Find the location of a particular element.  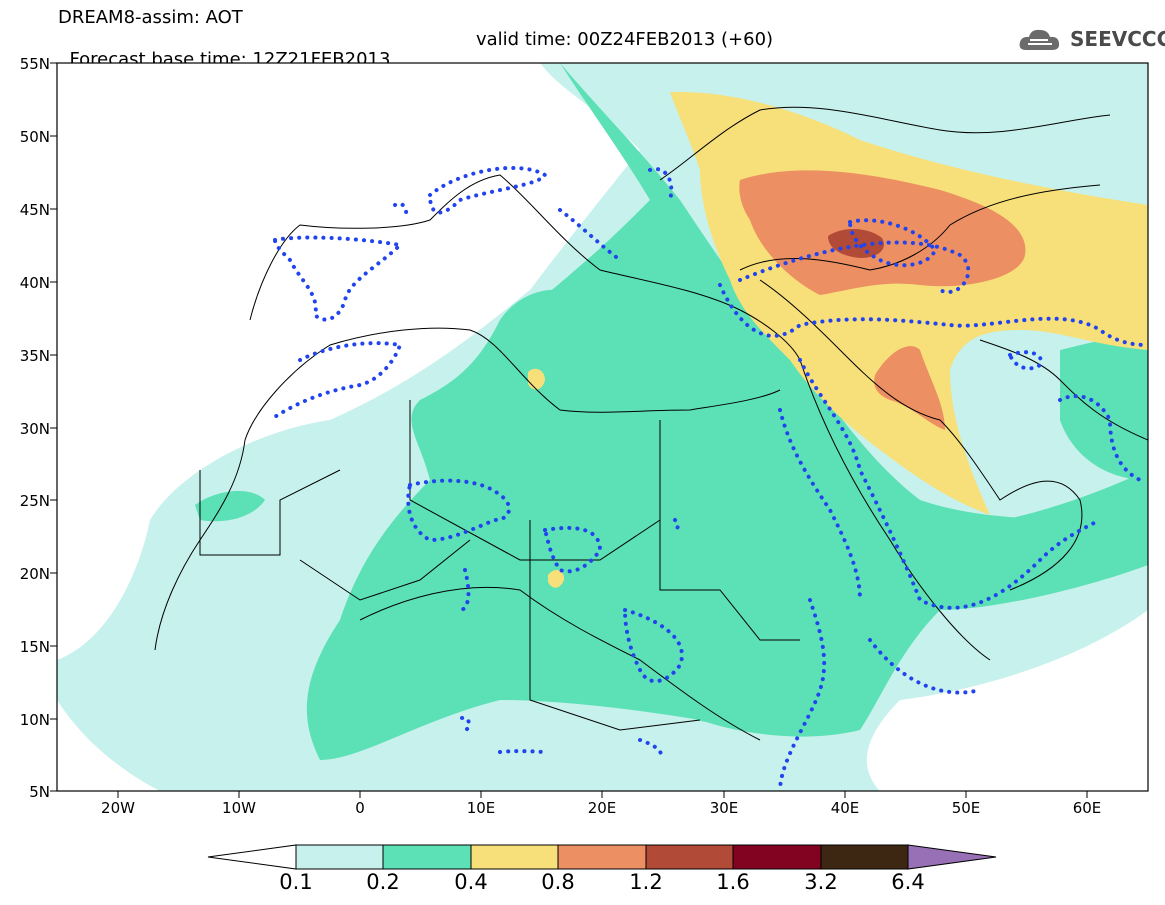

valid-time: valid time: 00Z24FEB2013 (+60) is located at coordinates (625, 39).